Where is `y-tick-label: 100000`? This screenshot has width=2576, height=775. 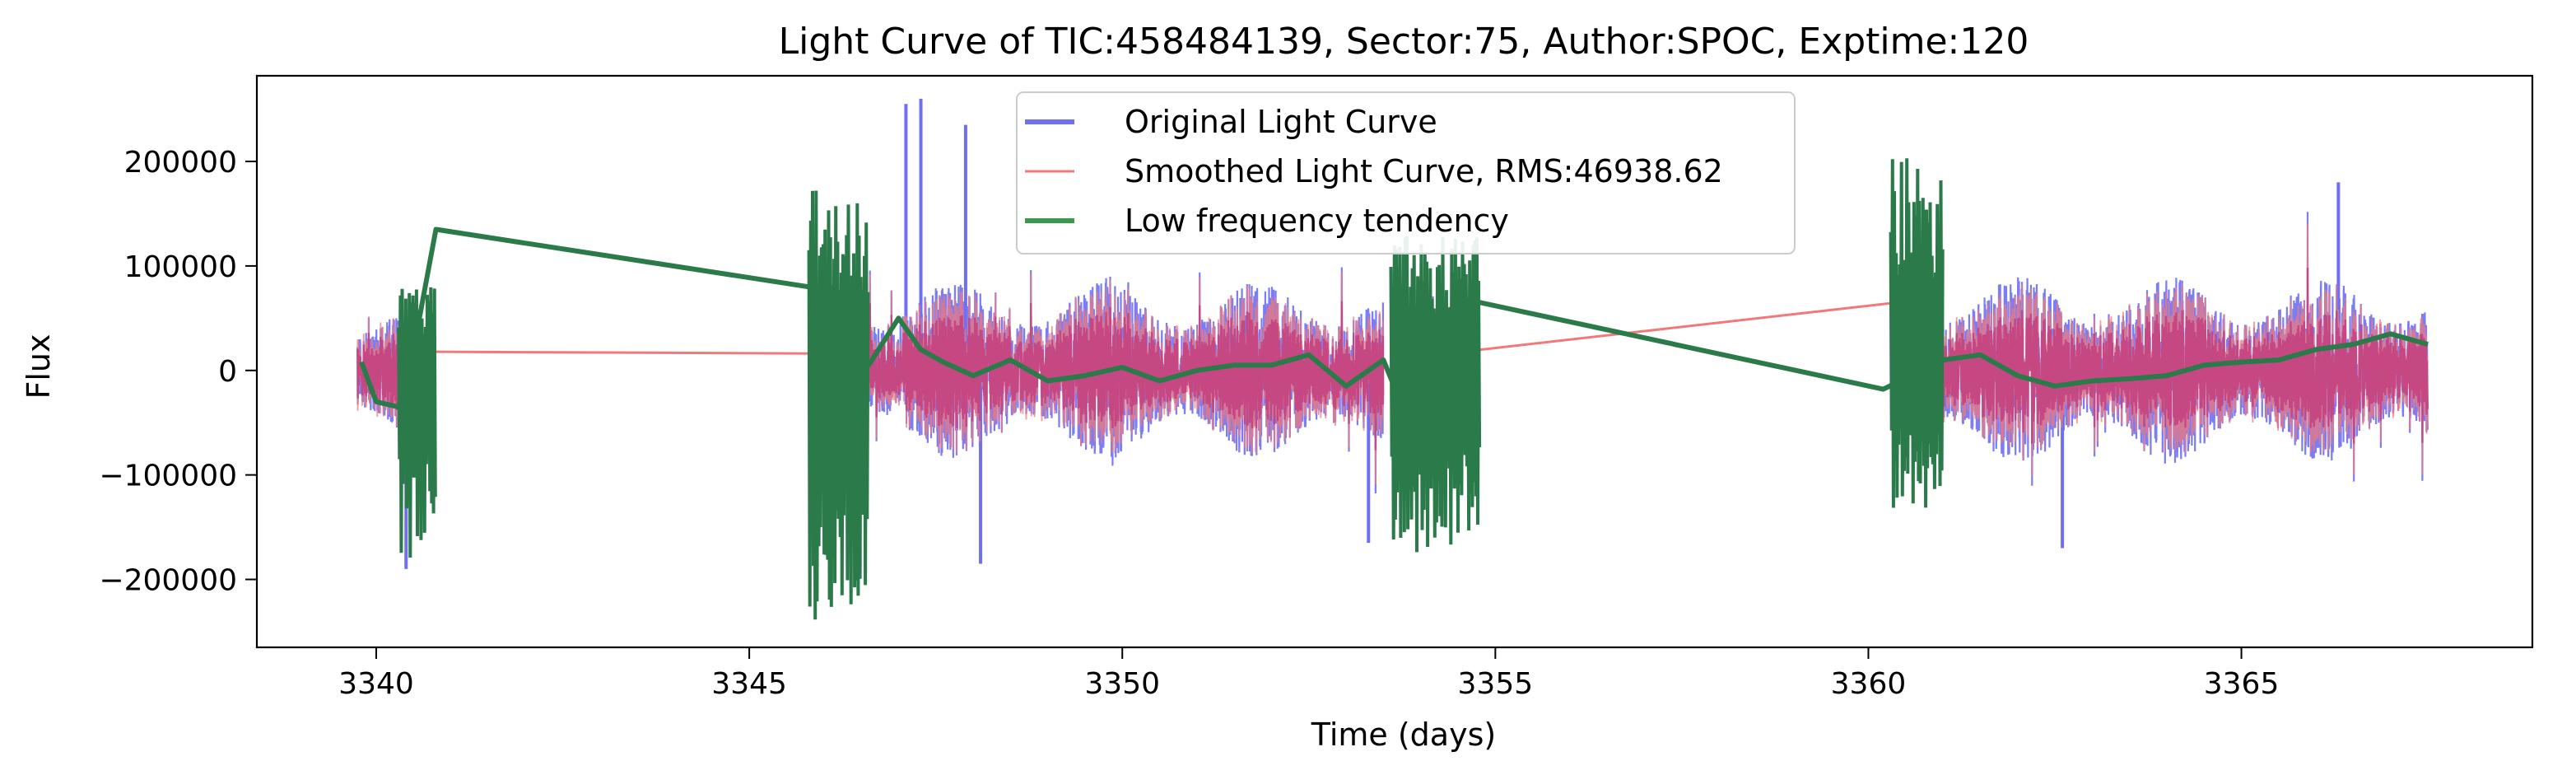
y-tick-label: 100000 is located at coordinates (180, 267).